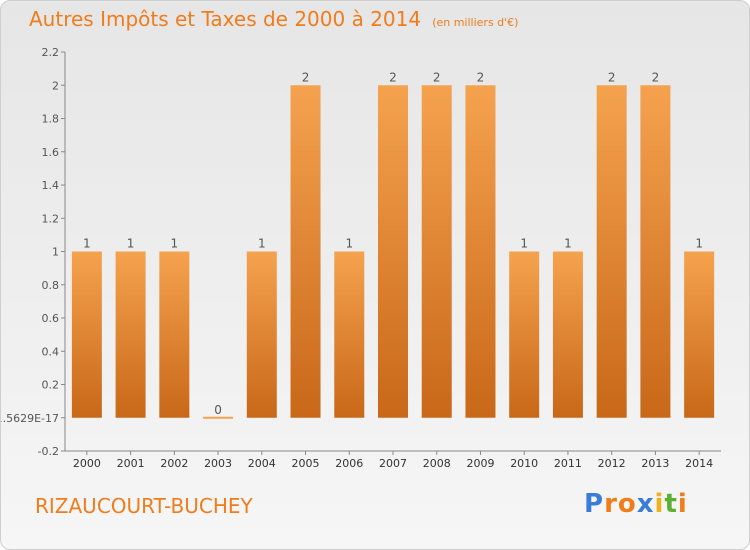 Image resolution: width=750 pixels, height=550 pixels. What do you see at coordinates (225, 19) in the screenshot?
I see `chart-title: Autres Impôts et Taxes de 2000 à 2014` at bounding box center [225, 19].